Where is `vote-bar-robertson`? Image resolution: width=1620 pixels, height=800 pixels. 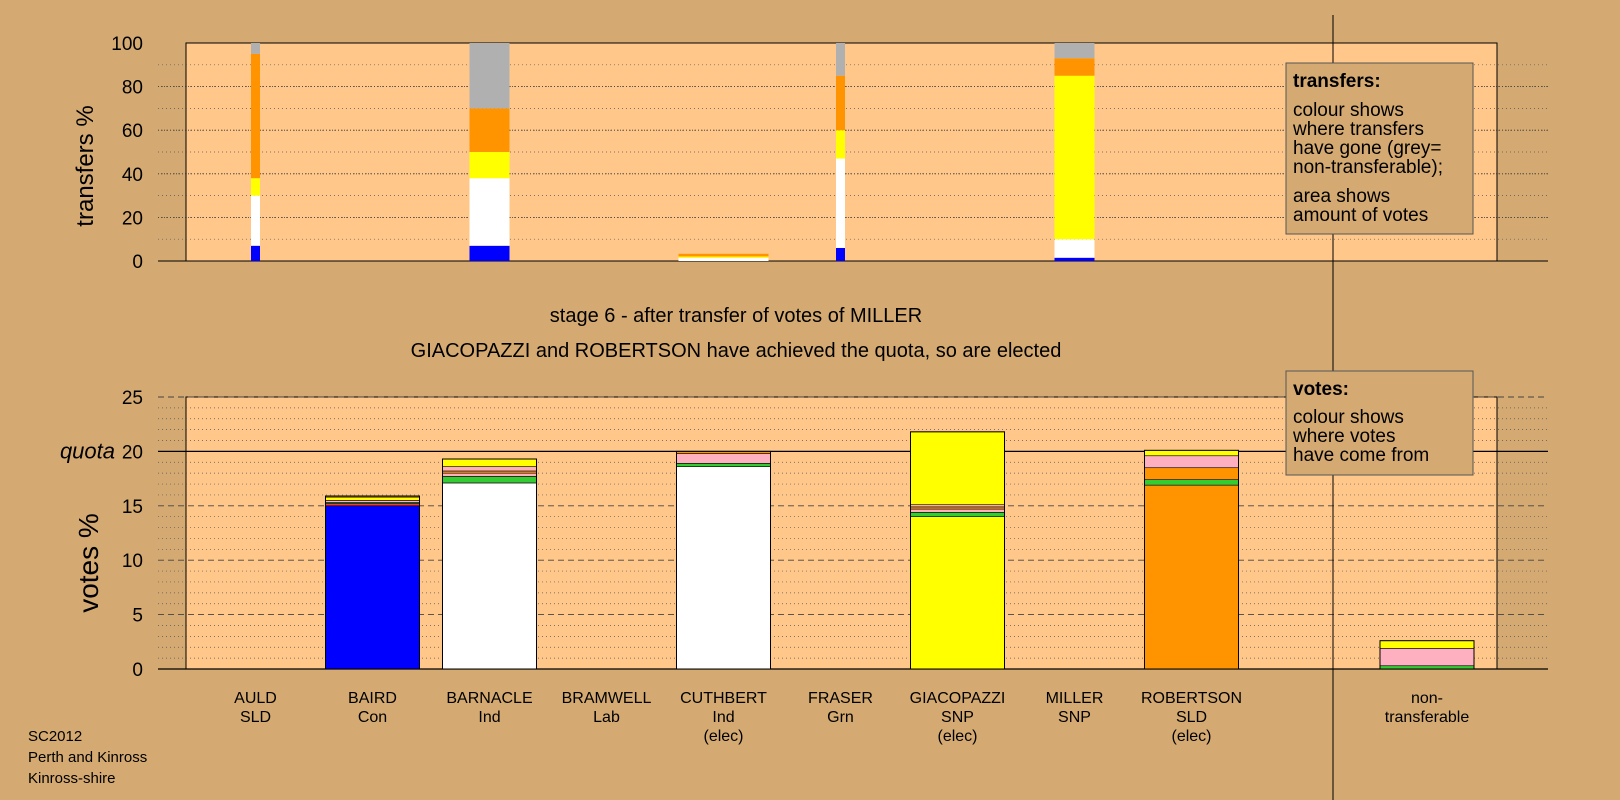
vote-bar-robertson is located at coordinates (1191, 559).